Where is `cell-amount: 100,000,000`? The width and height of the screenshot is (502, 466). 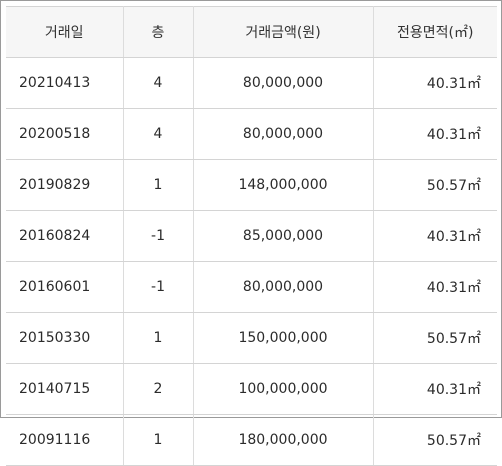 cell-amount: 100,000,000 is located at coordinates (283, 389).